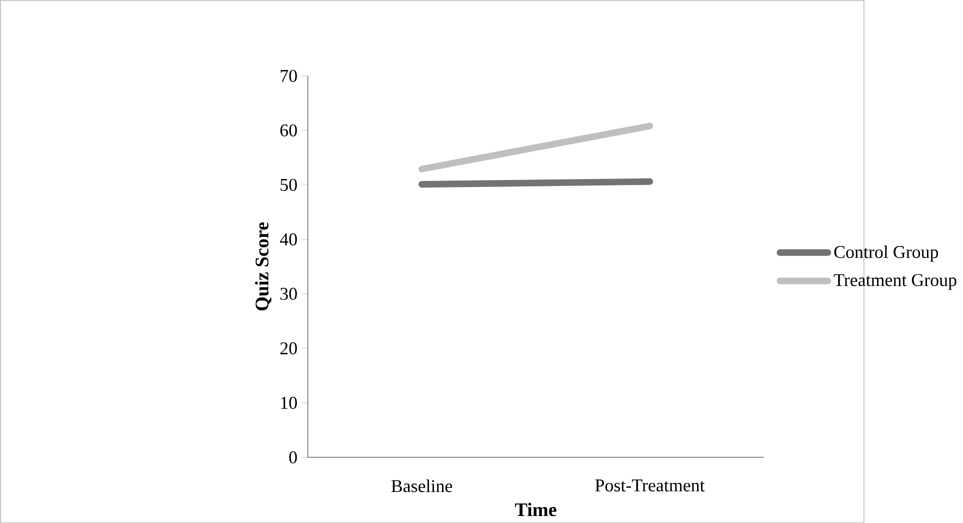  I want to click on x-tick-label: Baseline, so click(421, 485).